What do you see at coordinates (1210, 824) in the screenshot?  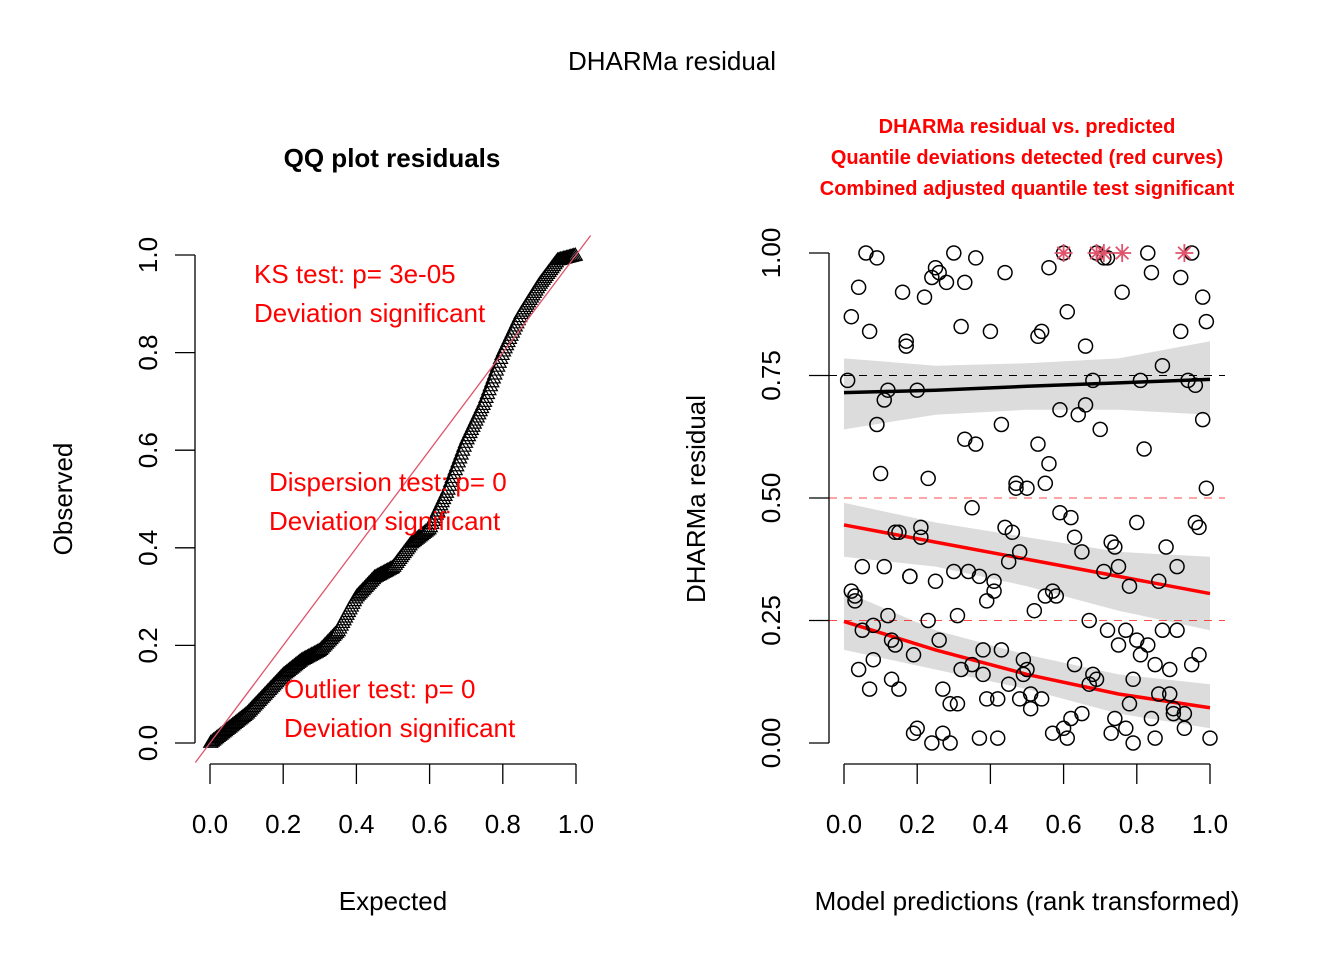 I see `residual-x-tick-label: 1.0` at bounding box center [1210, 824].